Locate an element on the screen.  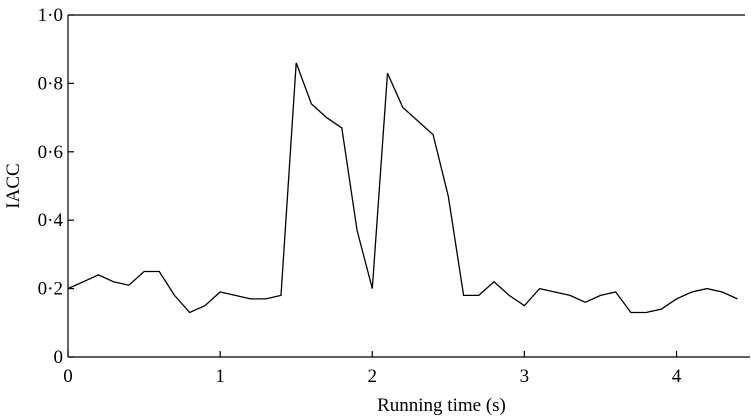
y-tick-label-4: 0·8 is located at coordinates (50, 83).